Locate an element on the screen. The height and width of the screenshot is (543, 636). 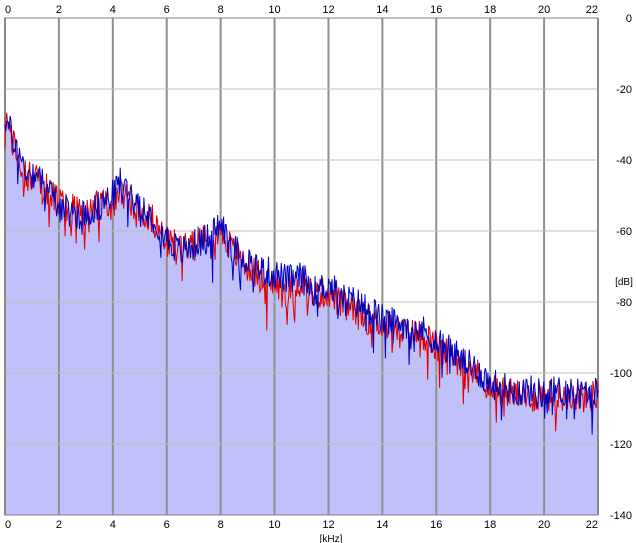
x-tick-label-top: 22 is located at coordinates (592, 10).